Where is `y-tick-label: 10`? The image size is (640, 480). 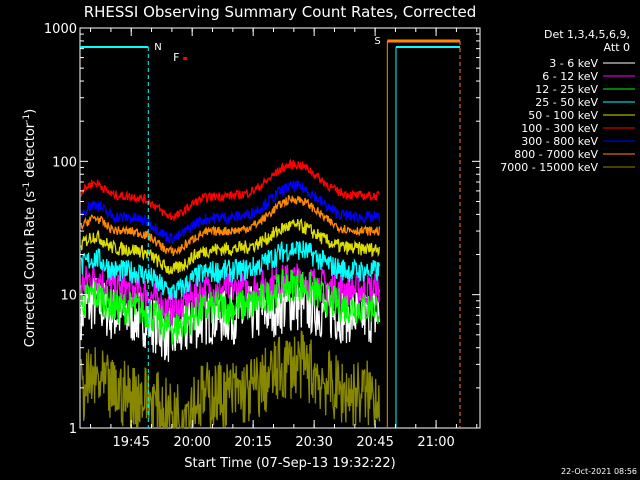 y-tick-label: 10 is located at coordinates (68, 296).